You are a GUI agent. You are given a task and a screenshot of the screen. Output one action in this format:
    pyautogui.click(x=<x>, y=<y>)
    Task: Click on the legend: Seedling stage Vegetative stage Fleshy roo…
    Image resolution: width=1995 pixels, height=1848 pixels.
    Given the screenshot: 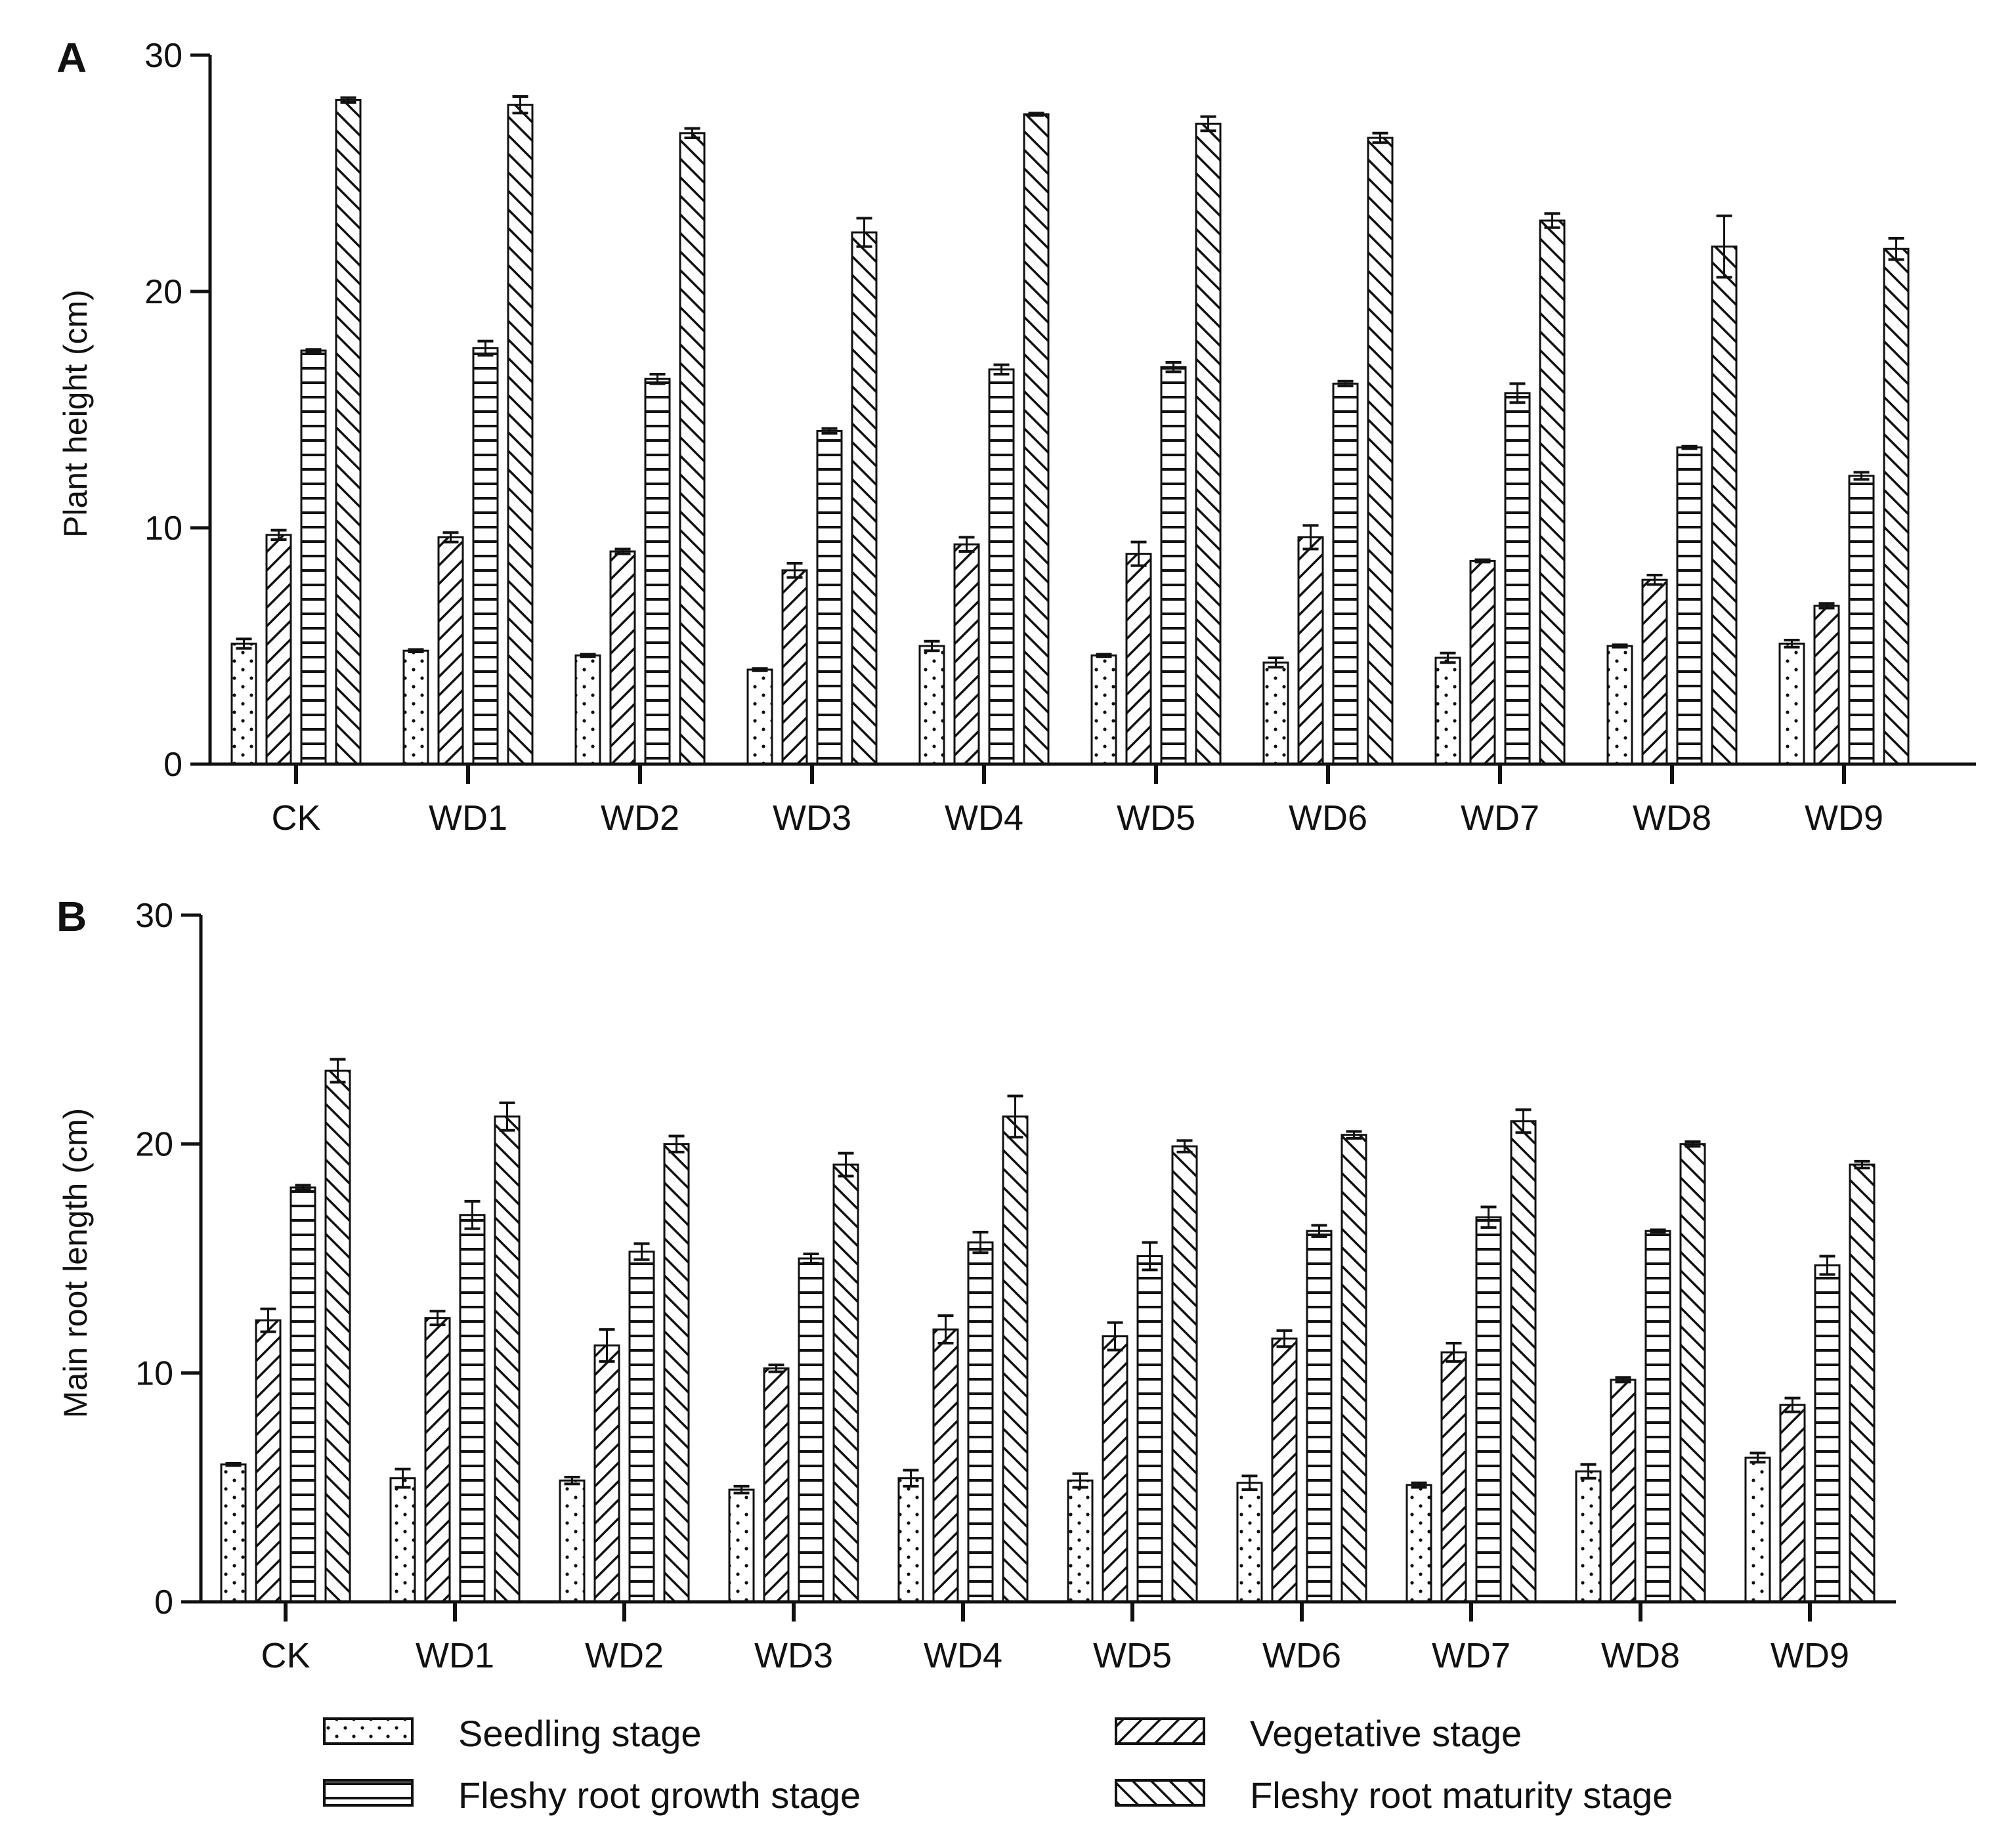 What is the action you would take?
    pyautogui.click(x=998, y=1765)
    